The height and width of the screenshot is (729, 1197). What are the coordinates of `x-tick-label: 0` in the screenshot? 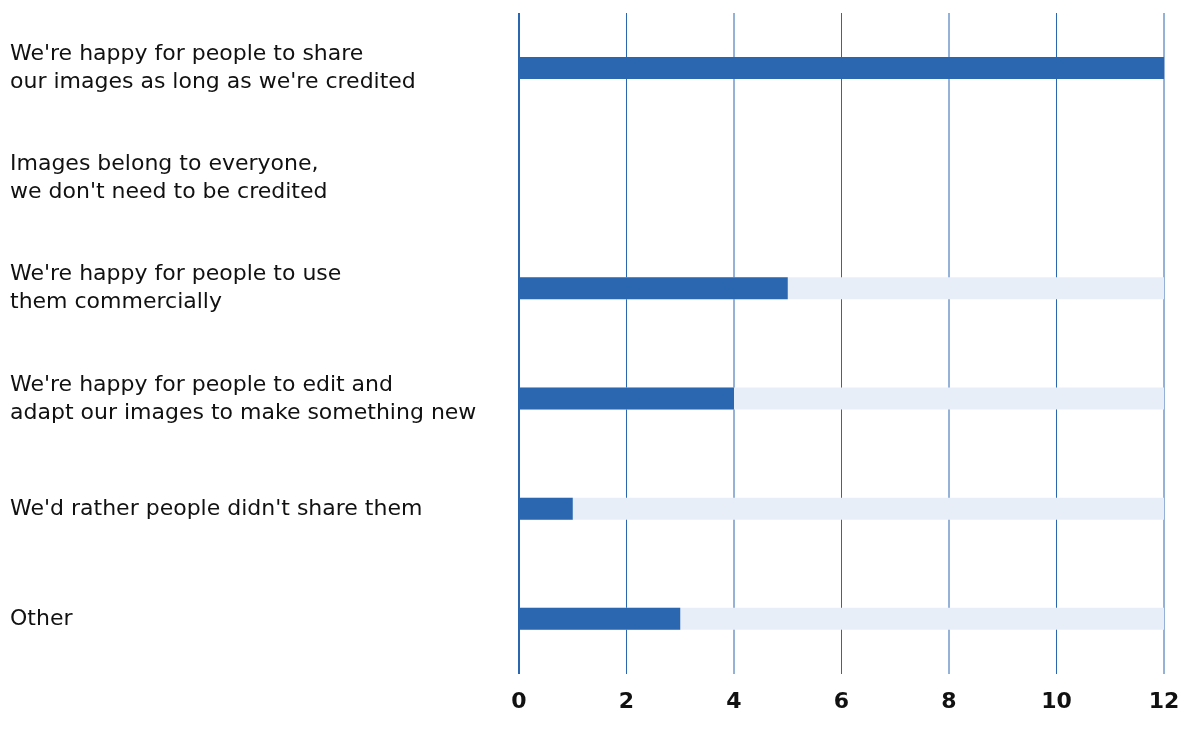 It's located at (519, 700).